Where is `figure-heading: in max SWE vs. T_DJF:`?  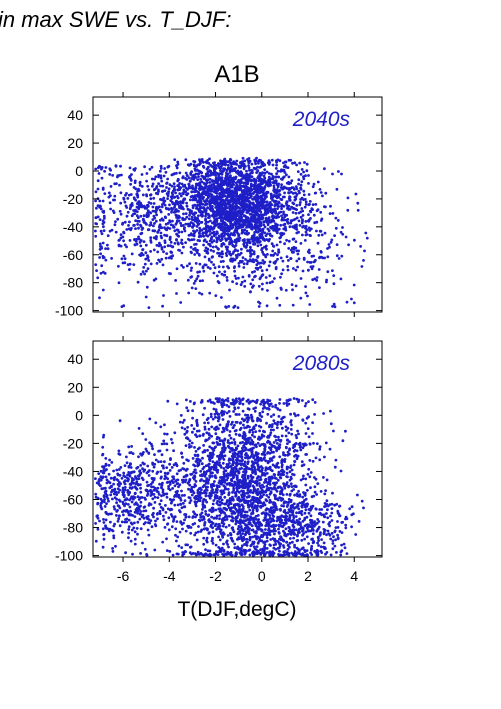
figure-heading: in max SWE vs. T_DJF: is located at coordinates (115, 19).